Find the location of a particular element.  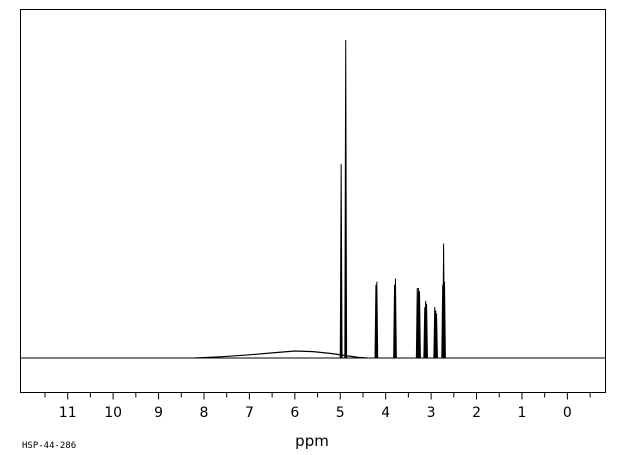

x-tick-label: 4 is located at coordinates (385, 413).